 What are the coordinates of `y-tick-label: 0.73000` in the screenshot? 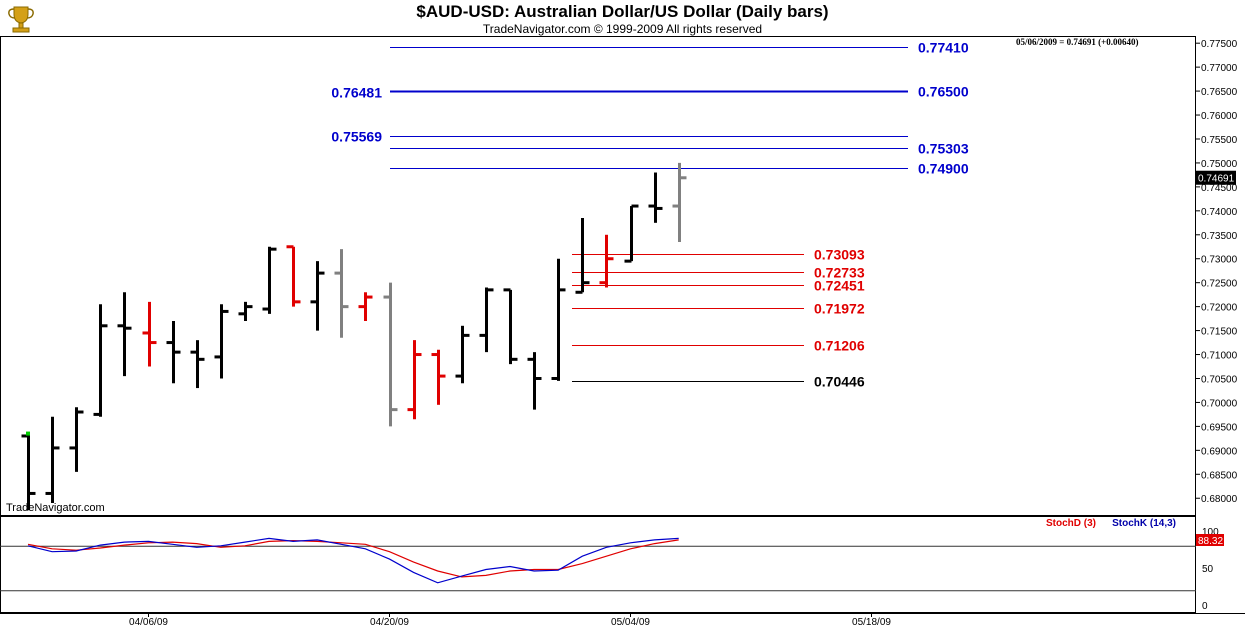 It's located at (1219, 260).